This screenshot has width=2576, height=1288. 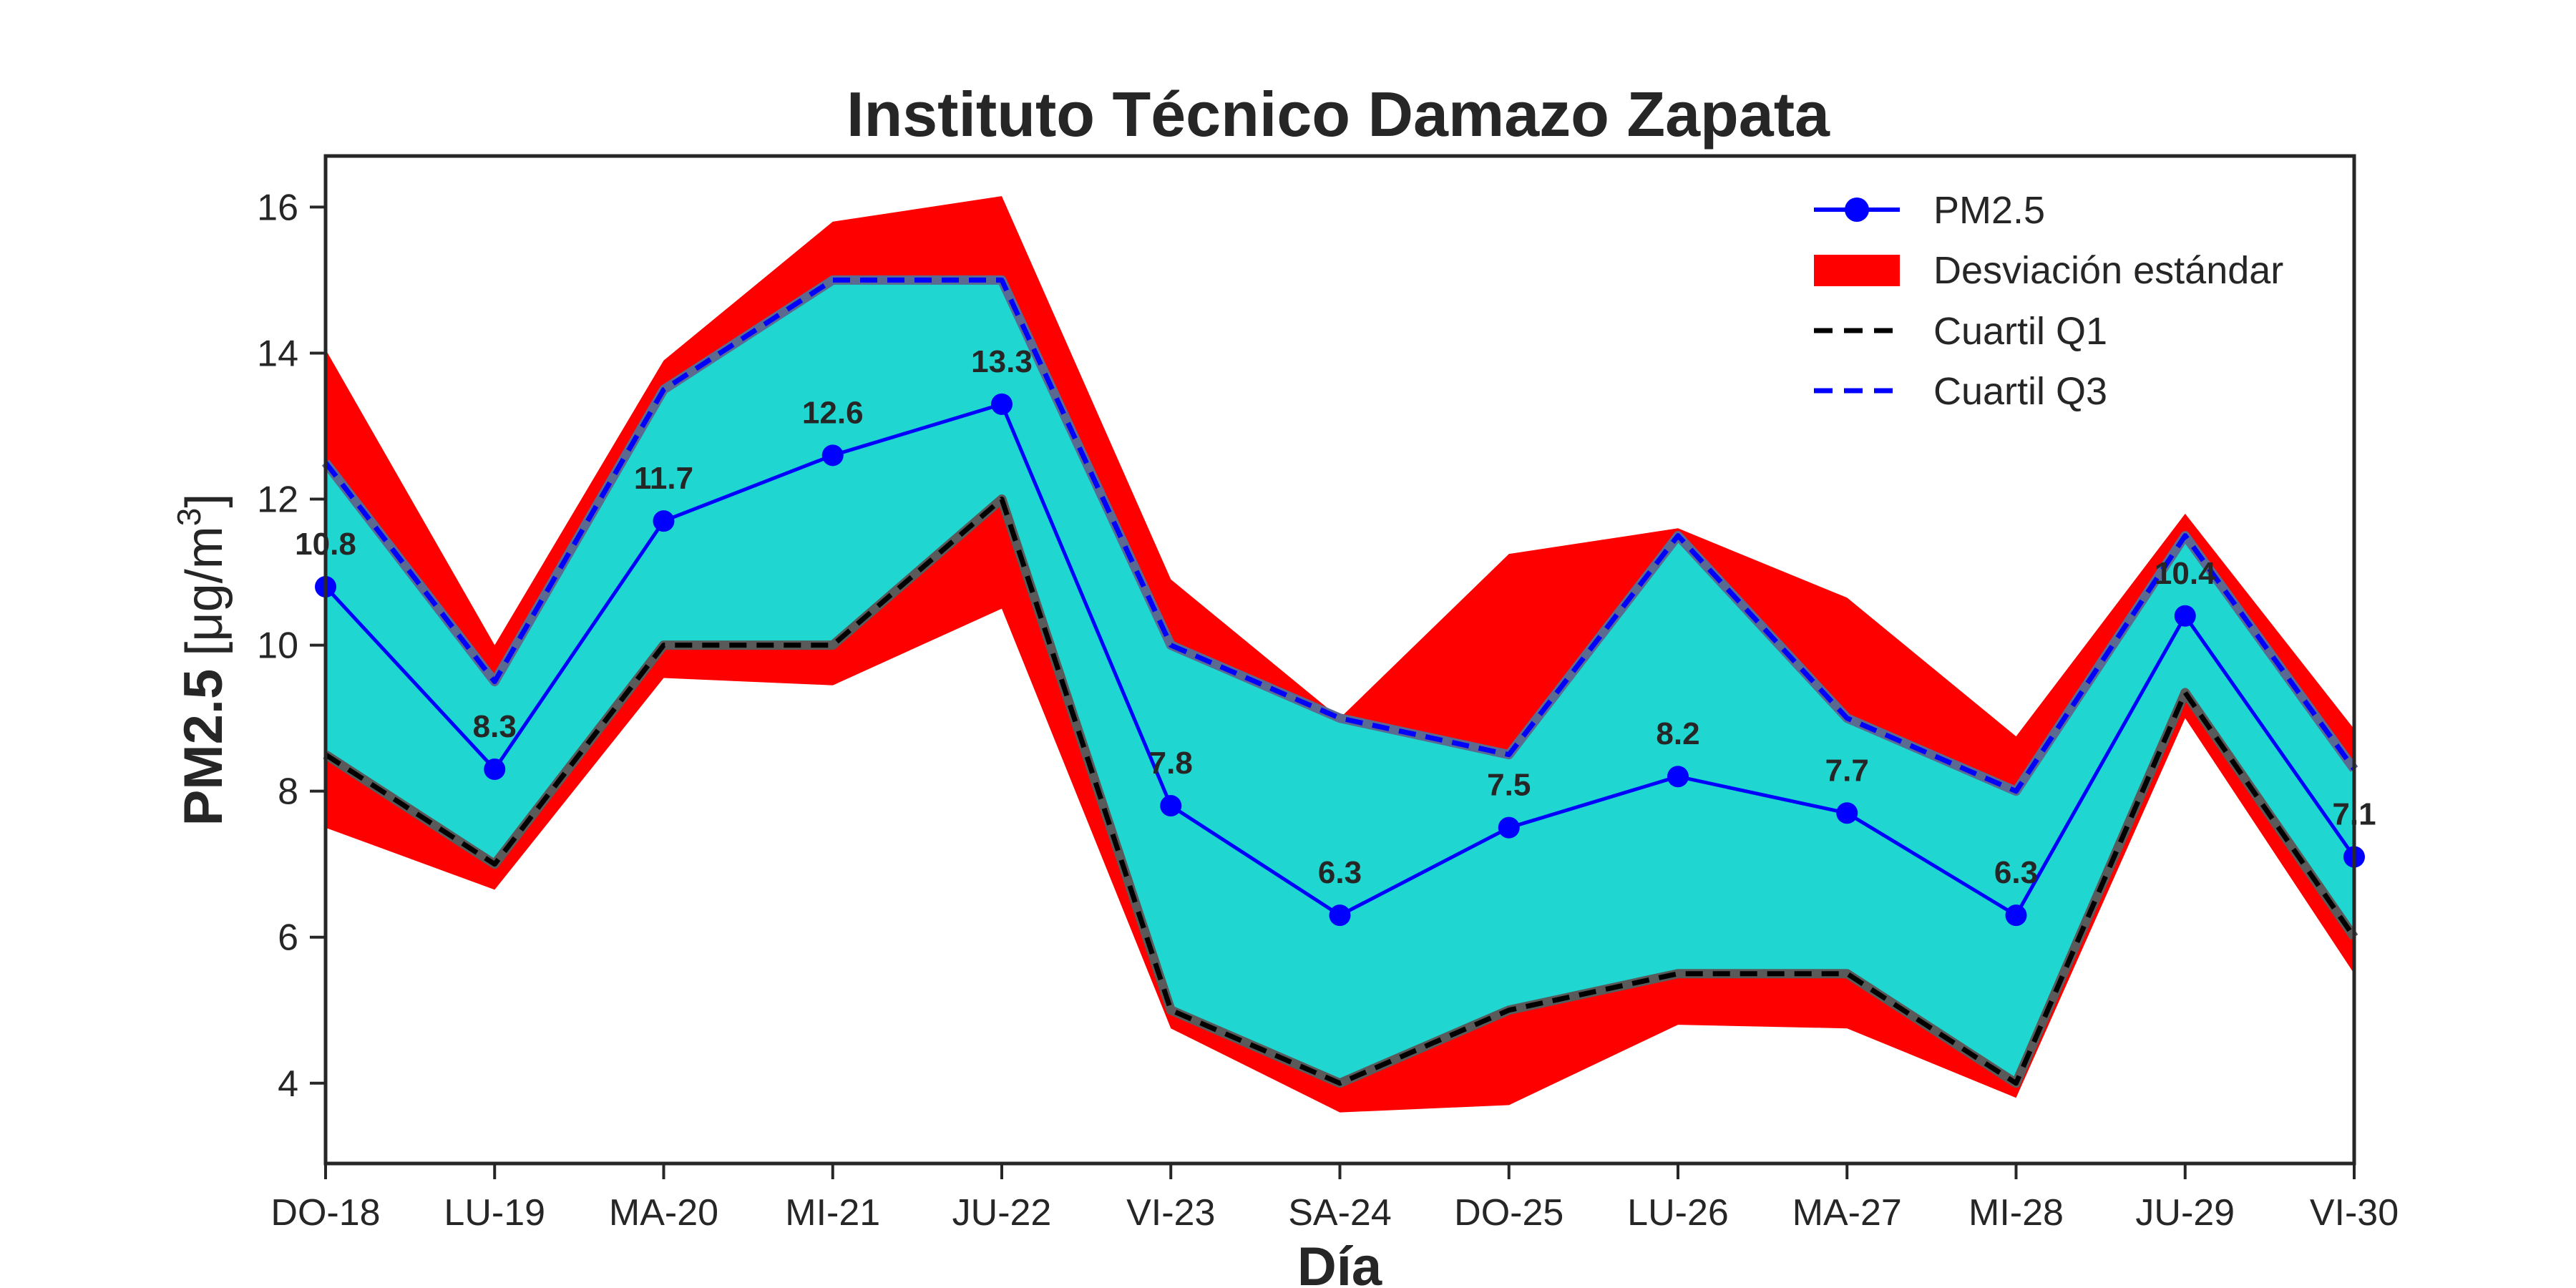 I want to click on x-tick-label: JU-22, so click(x=1002, y=1213).